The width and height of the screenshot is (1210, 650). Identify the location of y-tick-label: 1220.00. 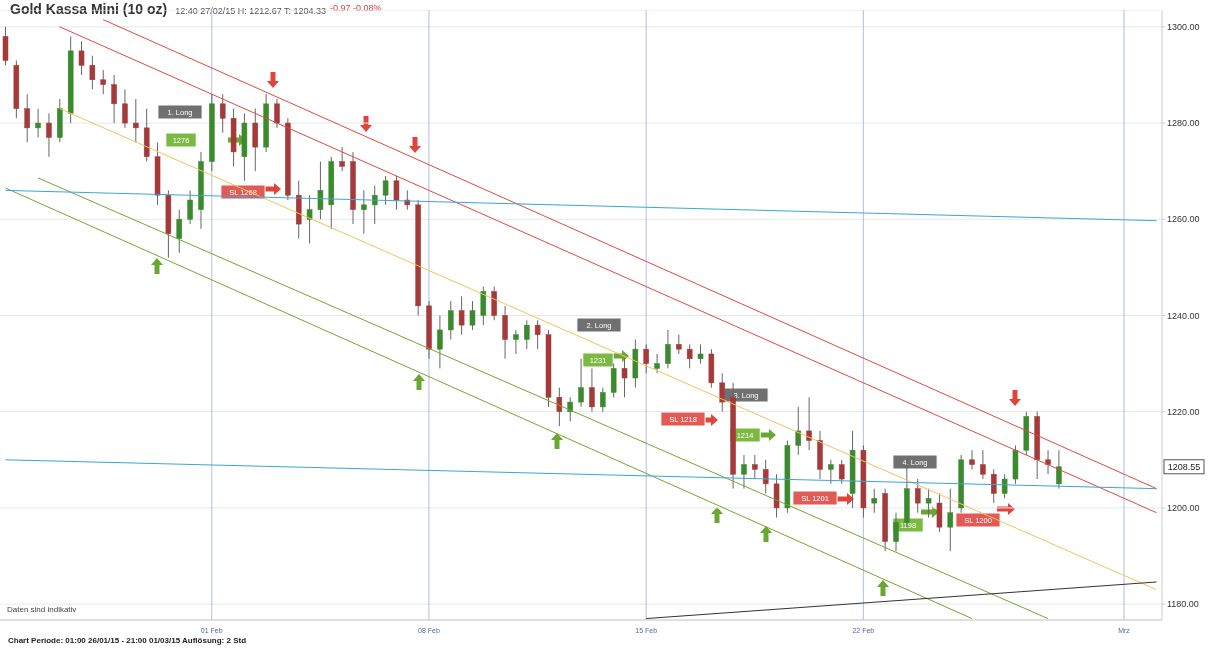
(1183, 411).